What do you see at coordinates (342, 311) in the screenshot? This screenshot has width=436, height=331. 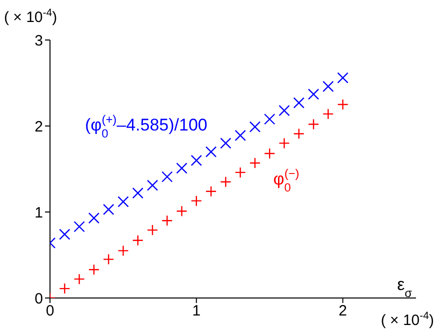 I see `x-tick-label: 2` at bounding box center [342, 311].